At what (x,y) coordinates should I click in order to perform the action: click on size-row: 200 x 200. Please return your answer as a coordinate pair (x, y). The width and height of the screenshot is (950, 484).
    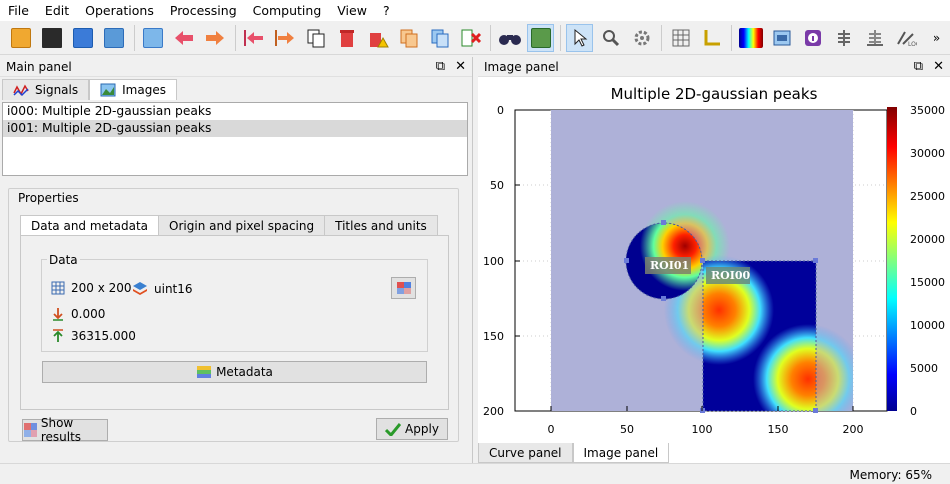
    Looking at the image, I should click on (91, 288).